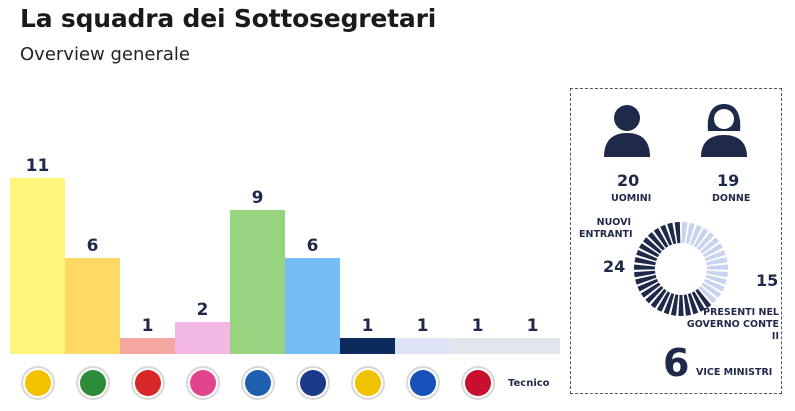 The image size is (795, 411). Describe the element at coordinates (606, 228) in the screenshot. I see `new-entrants-label: Nuovi entranti` at that location.